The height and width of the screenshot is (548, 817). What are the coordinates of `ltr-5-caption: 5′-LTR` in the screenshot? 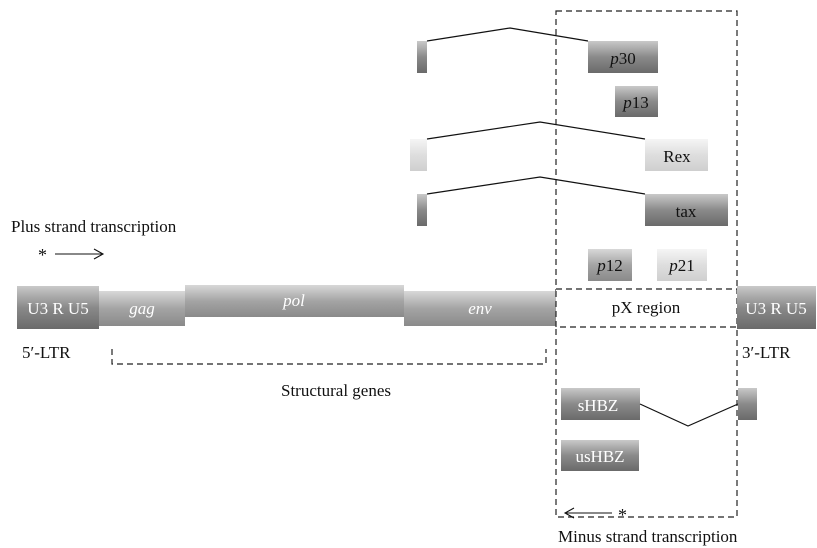 It's located at (46, 352).